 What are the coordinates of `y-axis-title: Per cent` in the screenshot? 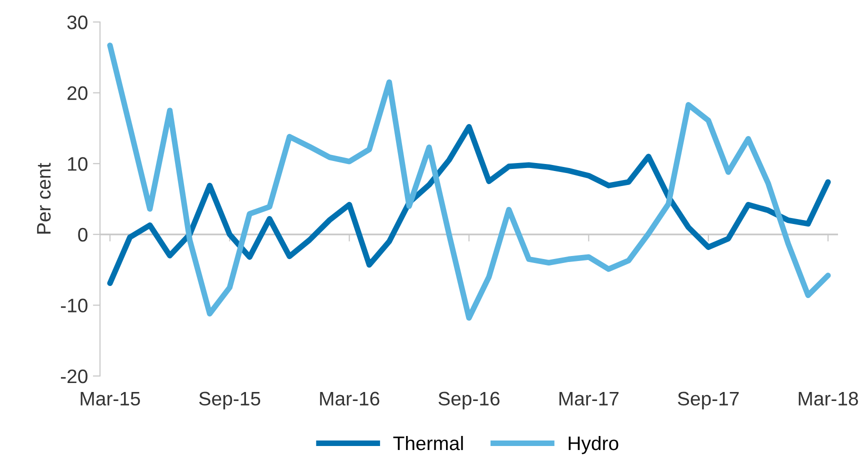 It's located at (44, 198).